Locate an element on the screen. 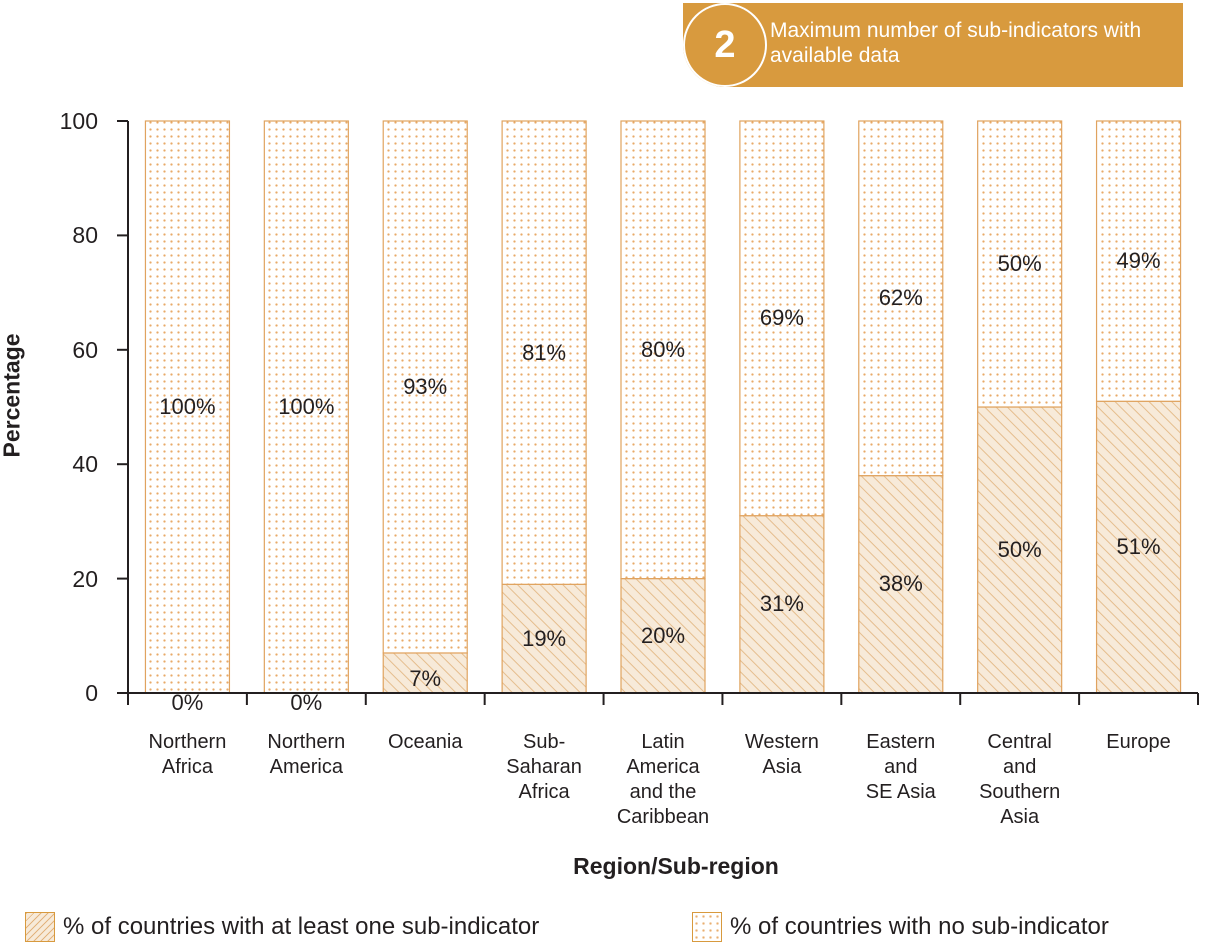  data-label-no-sub-indicator-8: 49% is located at coordinates (1138, 261).